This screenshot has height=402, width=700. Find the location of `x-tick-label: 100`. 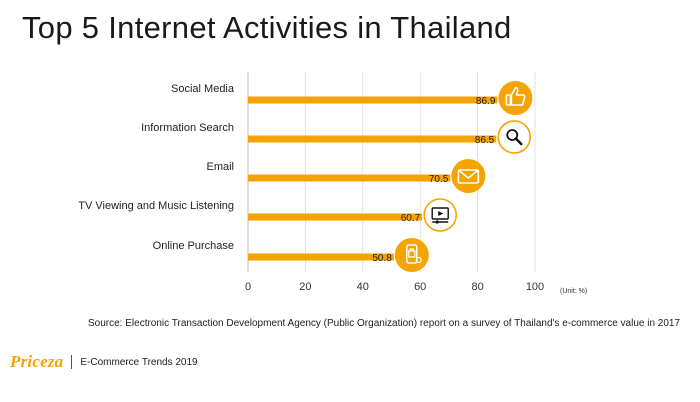

x-tick-label: 100 is located at coordinates (535, 287).